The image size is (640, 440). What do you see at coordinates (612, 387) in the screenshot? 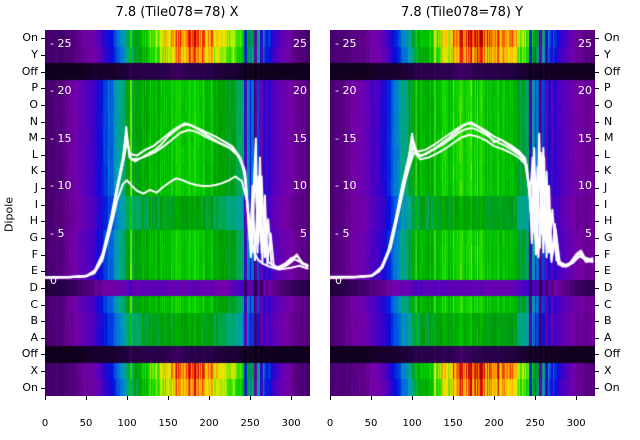
I see `dipole-tick-label-right: On` at bounding box center [612, 387].